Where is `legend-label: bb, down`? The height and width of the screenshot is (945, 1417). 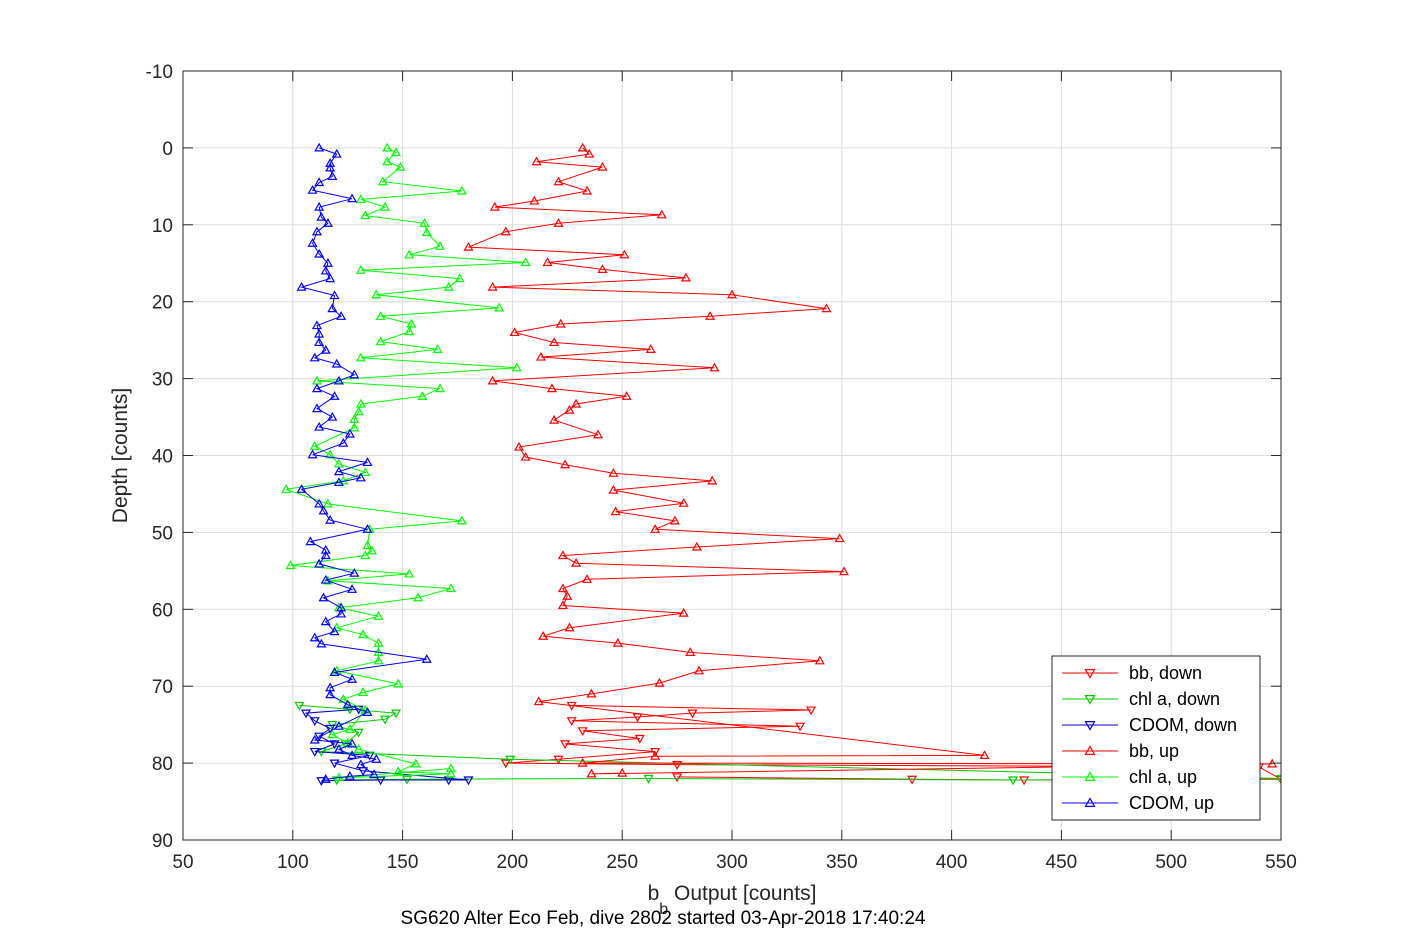
legend-label: bb, down is located at coordinates (1165, 673).